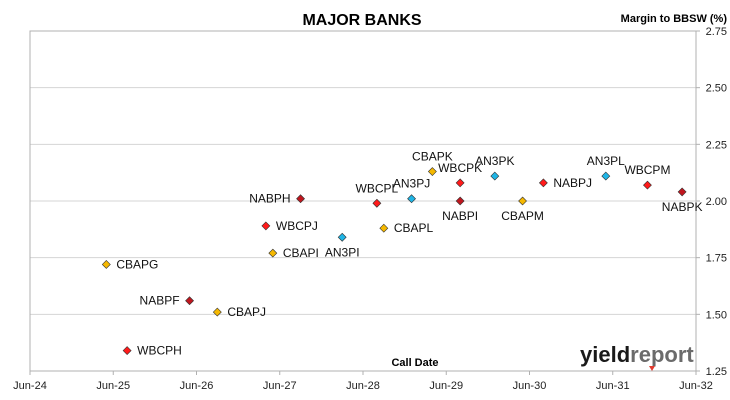  What do you see at coordinates (159, 351) in the screenshot?
I see `point-label-wbcph: WBCPH` at bounding box center [159, 351].